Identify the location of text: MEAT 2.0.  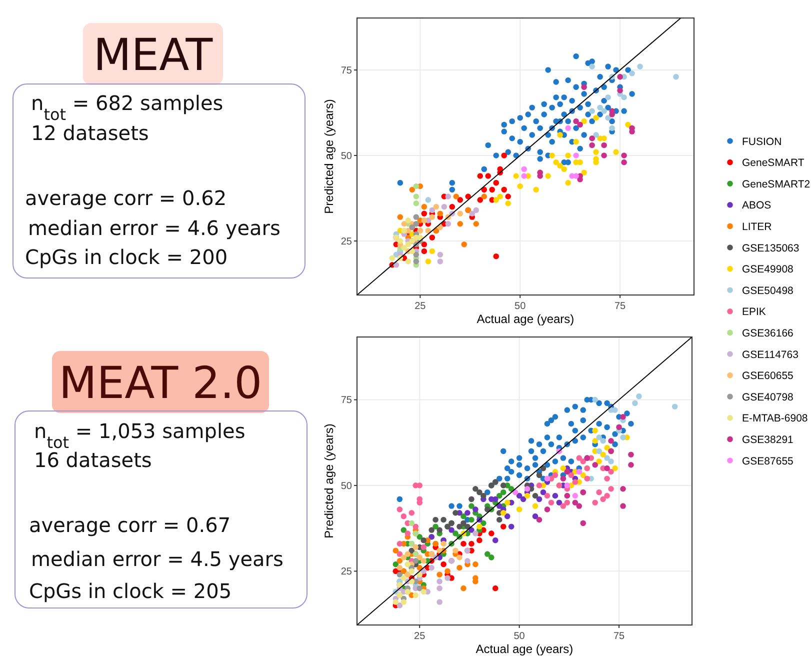
(160, 383).